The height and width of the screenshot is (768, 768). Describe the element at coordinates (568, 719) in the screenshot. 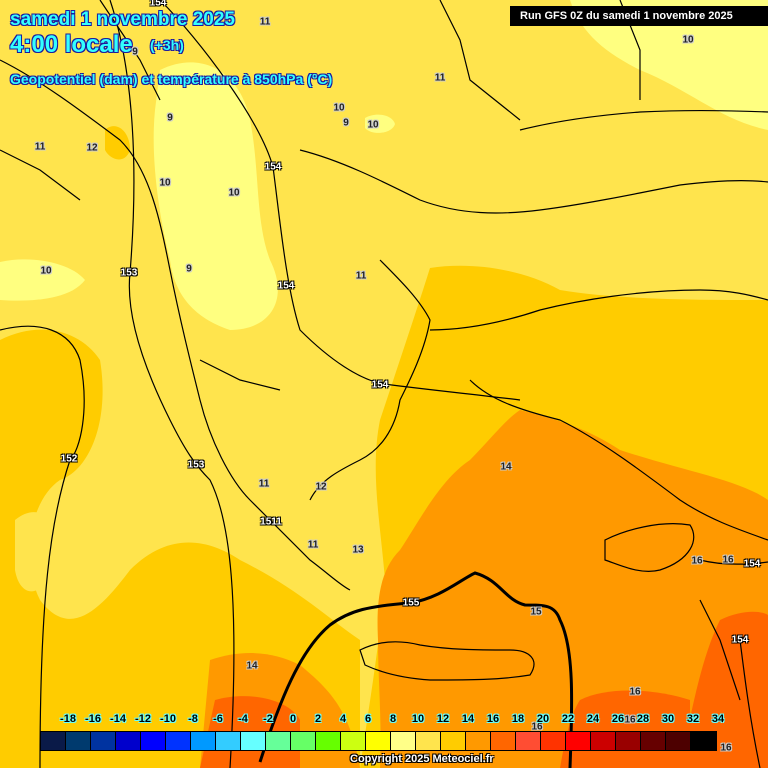

I see `legend-tick-label: 22` at that location.